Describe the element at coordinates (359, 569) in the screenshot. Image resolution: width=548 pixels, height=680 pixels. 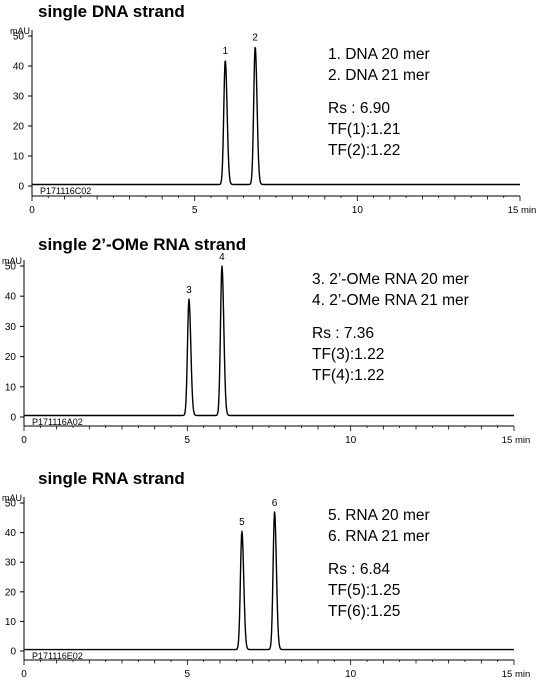
I see `stat-resolution: Rs : 6.84` at that location.